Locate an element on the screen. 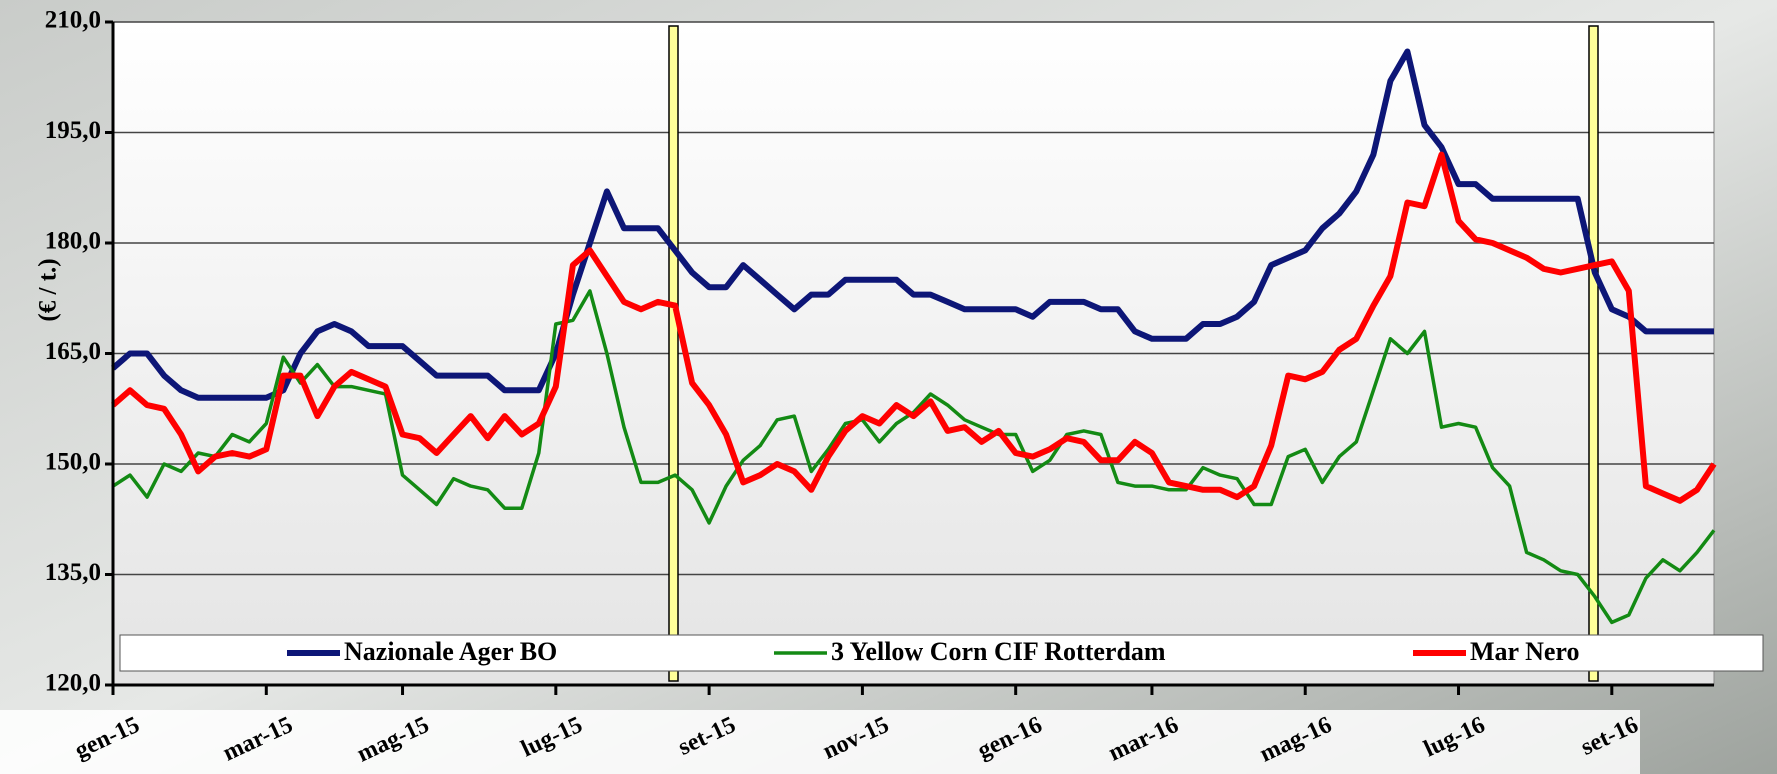 This screenshot has width=1777, height=774. bottom-band is located at coordinates (820, 742).